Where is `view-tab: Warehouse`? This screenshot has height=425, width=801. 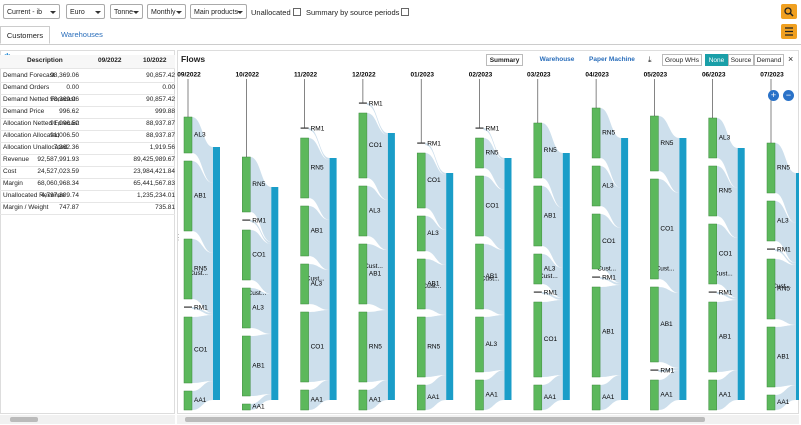
view-tab: Warehouse is located at coordinates (557, 60).